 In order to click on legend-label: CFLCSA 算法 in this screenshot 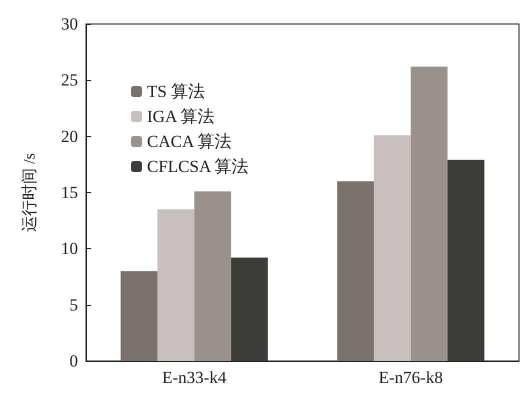, I will do `click(198, 166)`.